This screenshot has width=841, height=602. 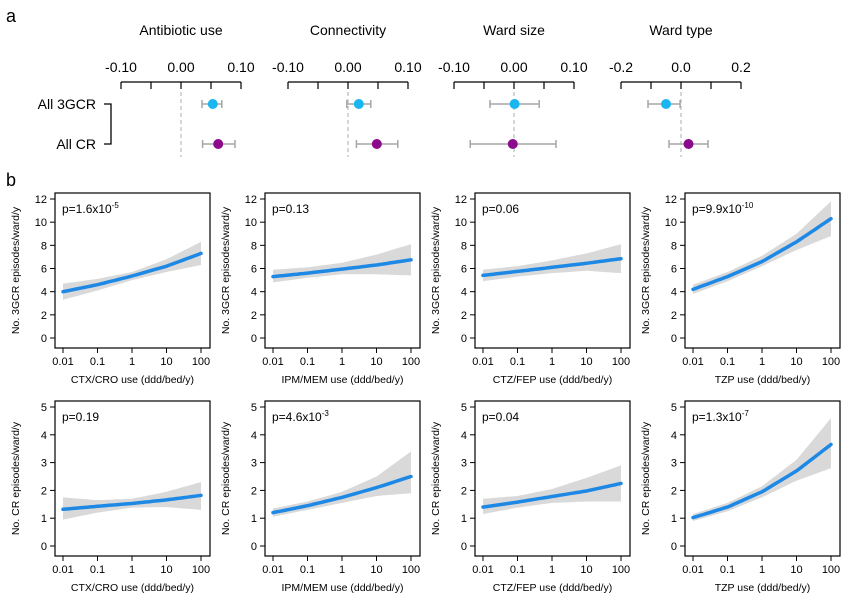 I want to click on p-value-label: p=4.6x10-3, so click(x=300, y=416).